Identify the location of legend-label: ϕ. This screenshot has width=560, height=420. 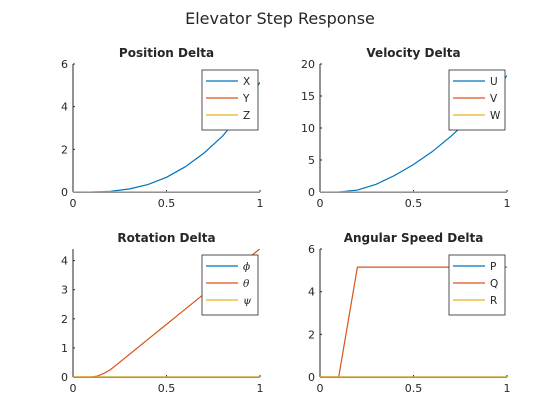
(246, 267).